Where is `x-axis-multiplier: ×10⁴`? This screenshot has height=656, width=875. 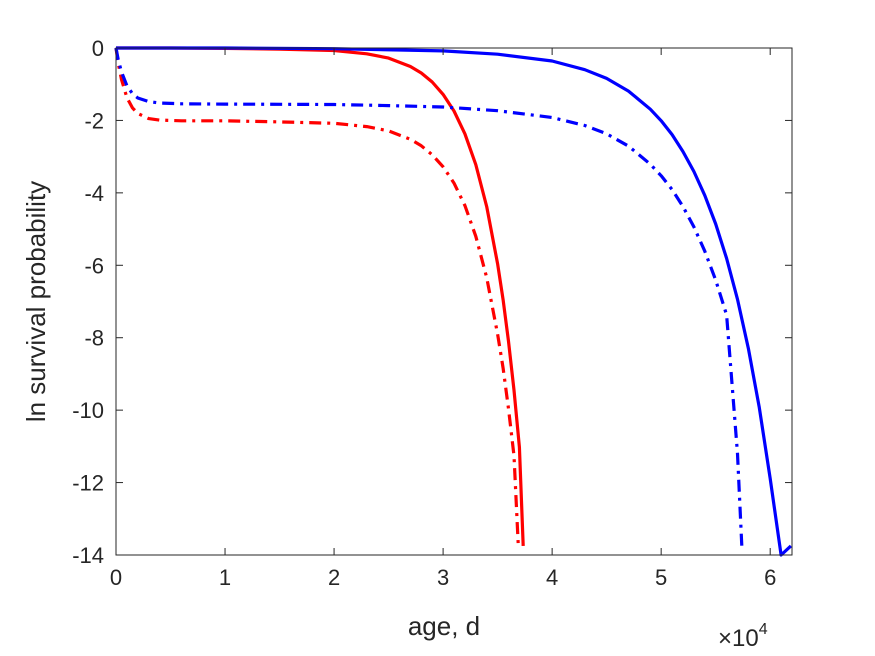
x-axis-multiplier: ×10⁴ is located at coordinates (743, 636).